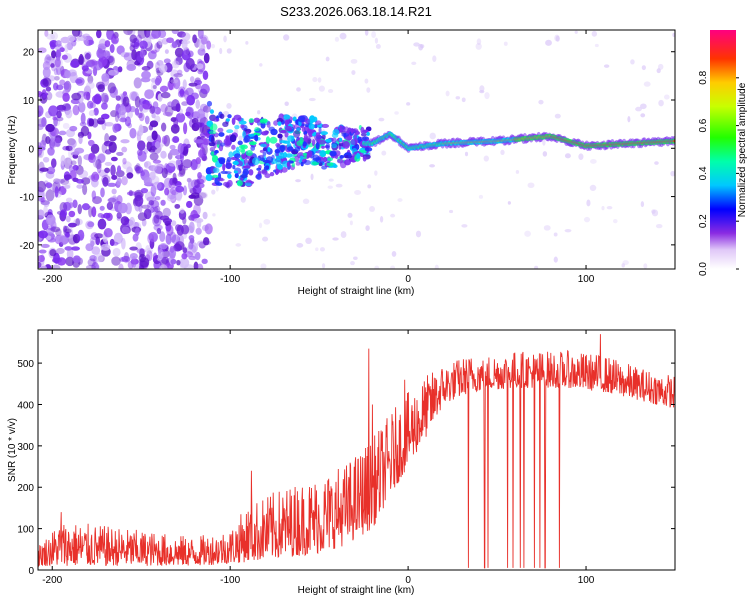  Describe the element at coordinates (31, 571) in the screenshot. I see `y-tick-label: 0` at that location.